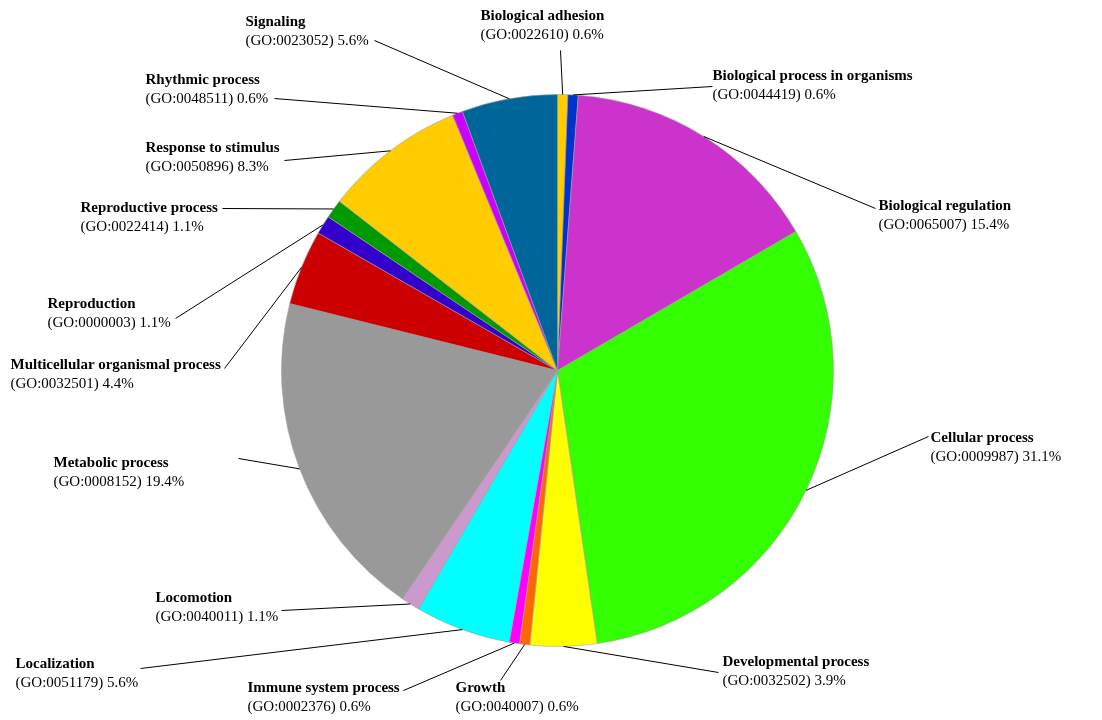 This screenshot has width=1102, height=720. I want to click on slice-label: Rhythmic process (GO:0048511) 0.6%, so click(207, 88).